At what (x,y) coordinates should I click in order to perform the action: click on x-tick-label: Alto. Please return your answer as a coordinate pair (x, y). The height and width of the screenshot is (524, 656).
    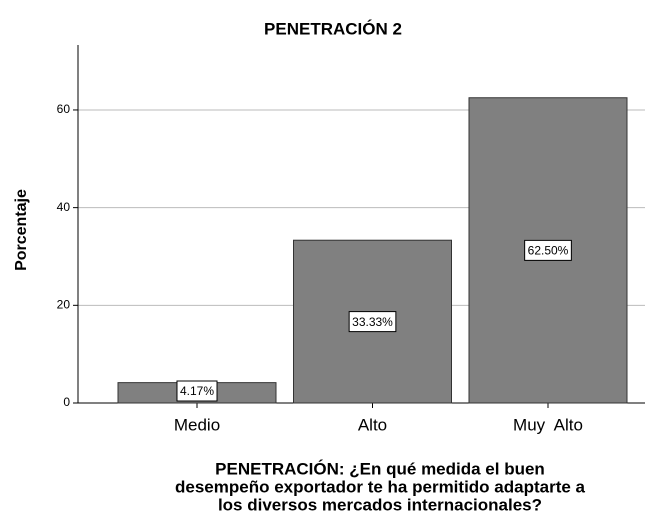
    Looking at the image, I should click on (372, 424).